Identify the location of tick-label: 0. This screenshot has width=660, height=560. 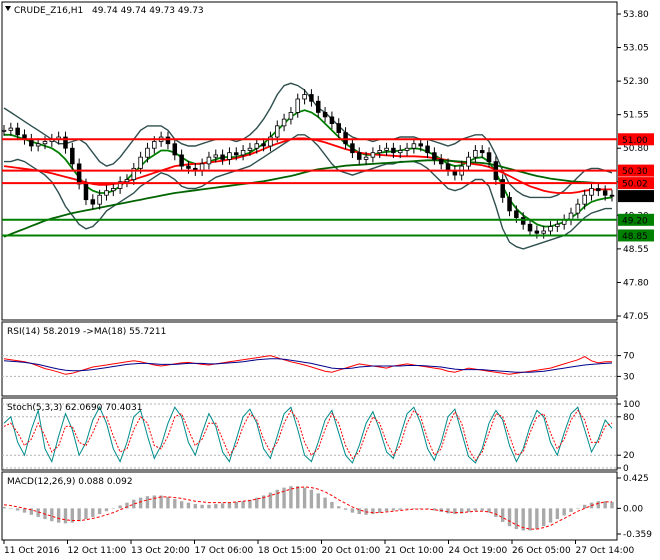
(626, 469).